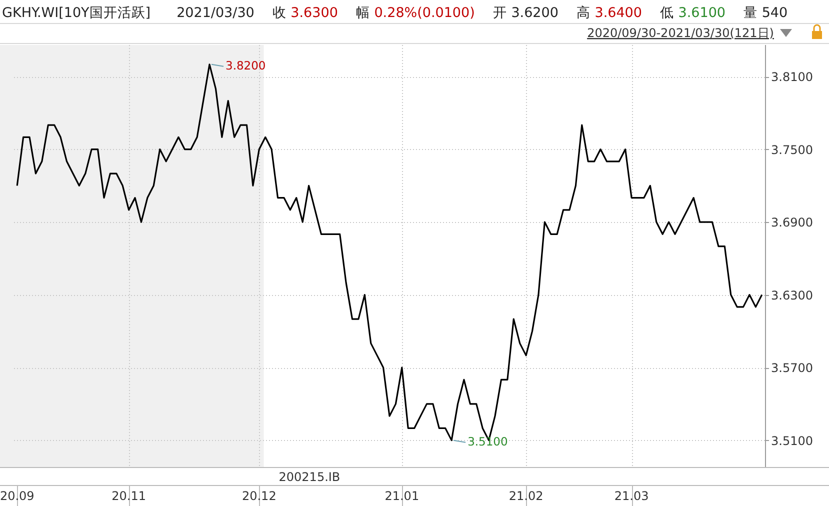 This screenshot has width=829, height=506. I want to click on chart-title: GKHY.WI[10Y国开活跃], so click(76, 13).